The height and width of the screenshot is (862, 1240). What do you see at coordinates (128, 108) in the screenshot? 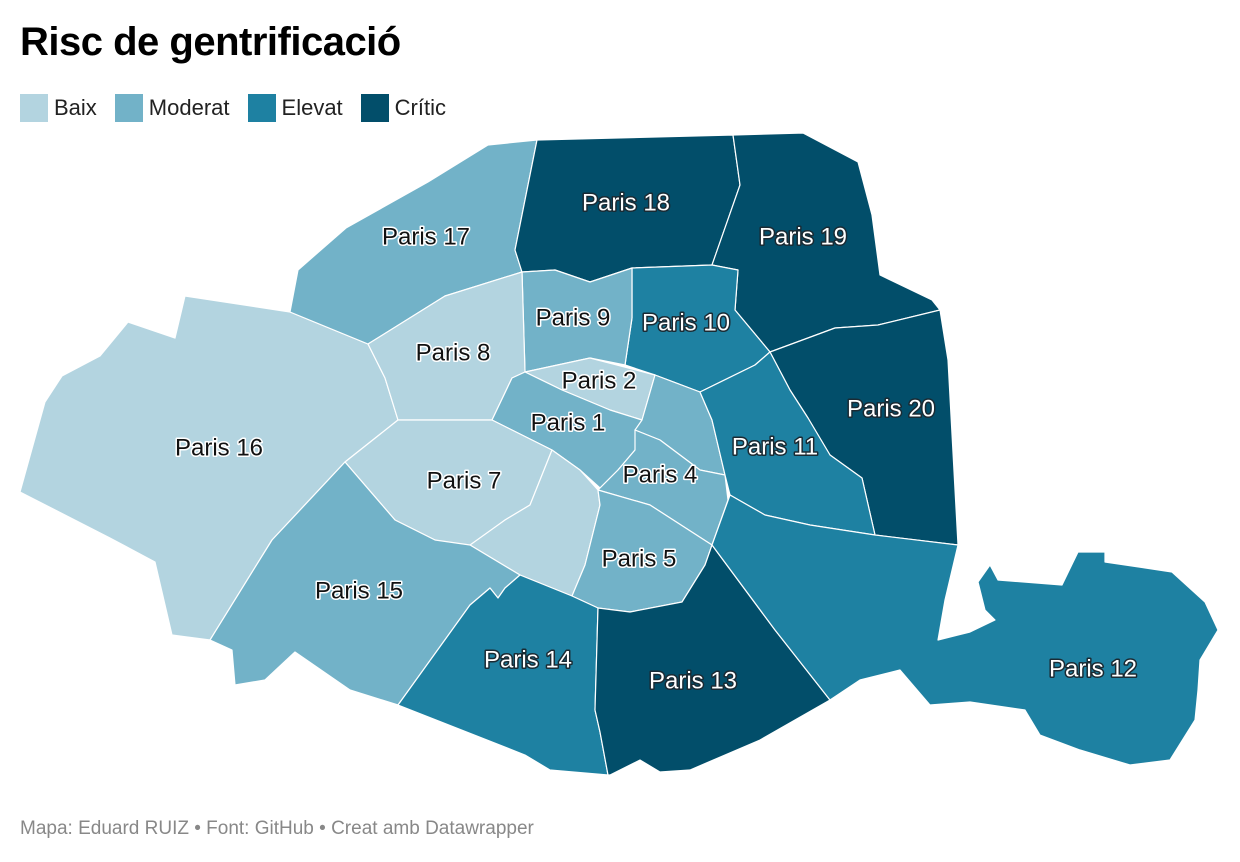
I see `legend-swatch-moderat` at bounding box center [128, 108].